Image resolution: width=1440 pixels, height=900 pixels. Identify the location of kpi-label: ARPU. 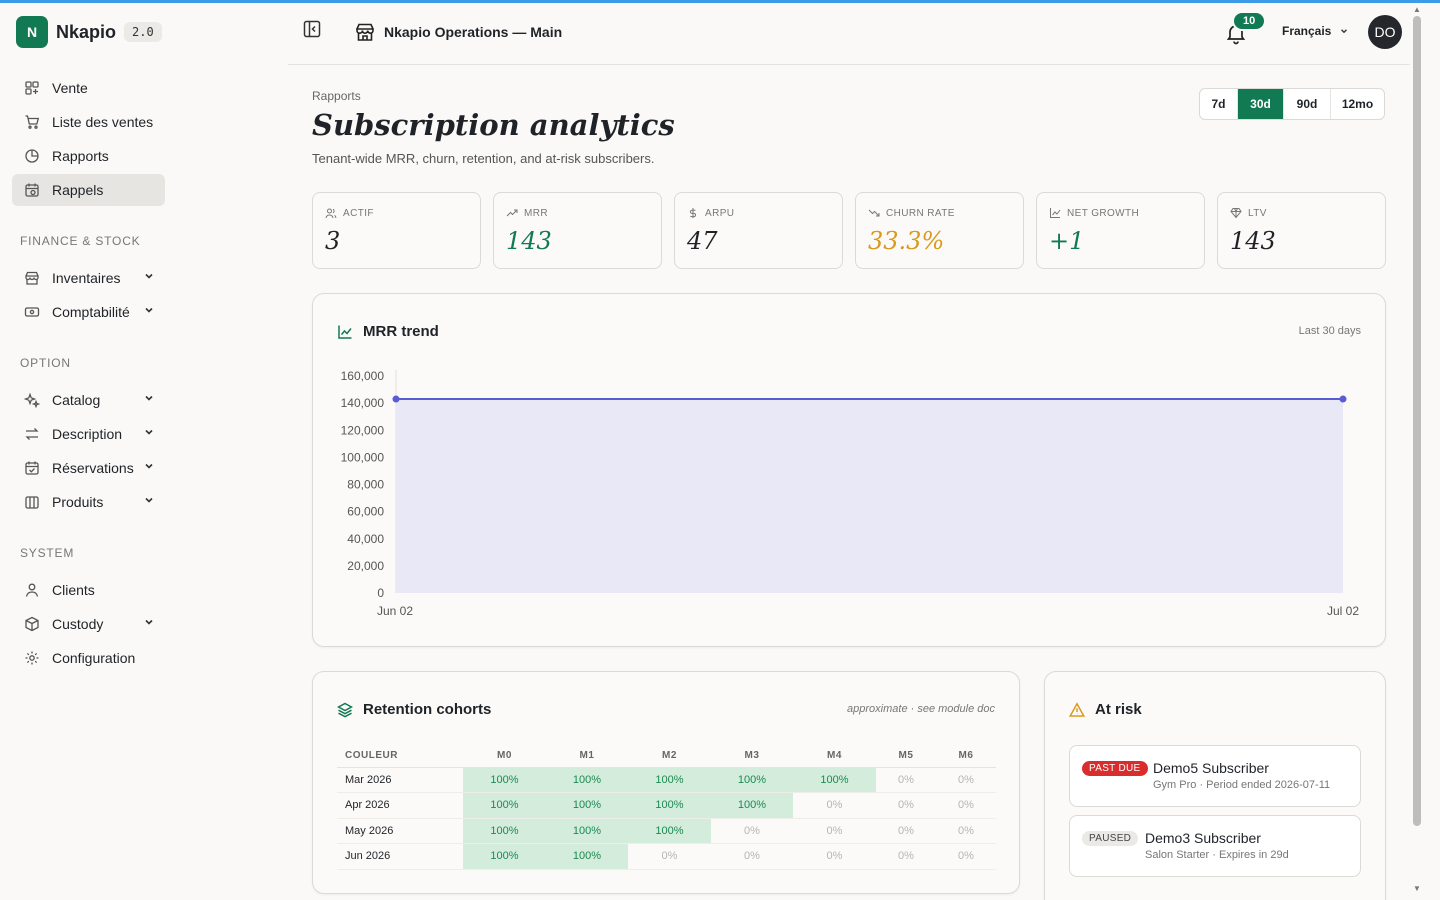
(720, 213).